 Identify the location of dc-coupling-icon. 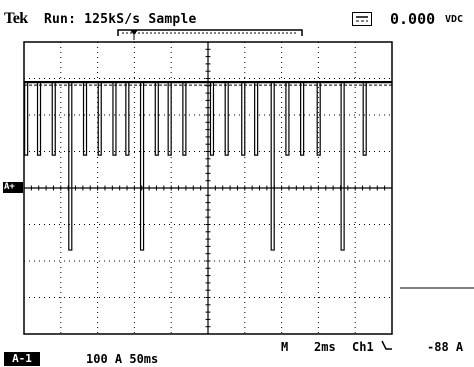
(362, 19).